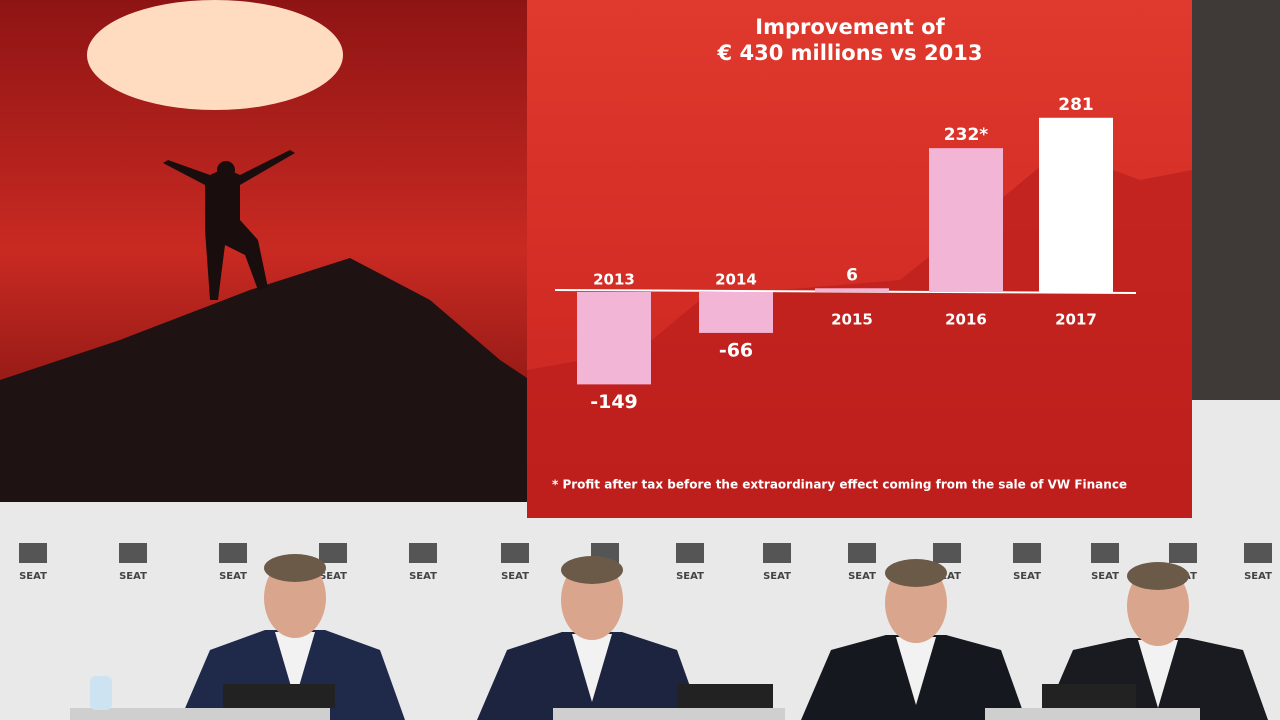  What do you see at coordinates (101, 693) in the screenshot?
I see `water-bottle` at bounding box center [101, 693].